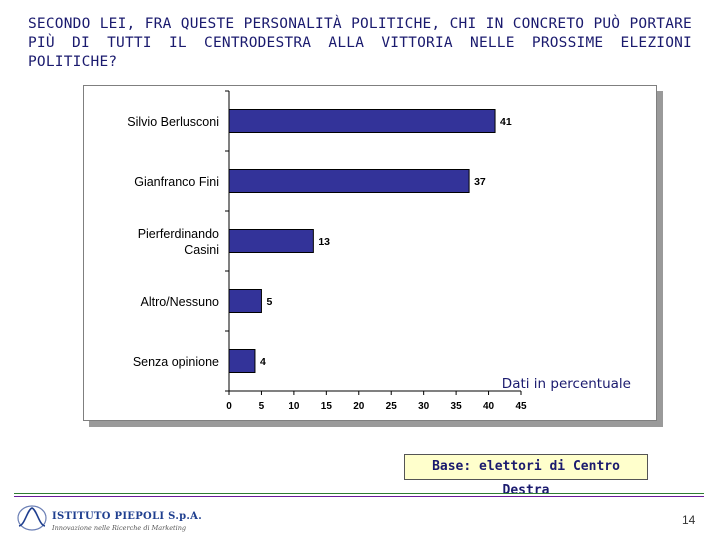 This screenshot has height=540, width=720. What do you see at coordinates (521, 406) in the screenshot?
I see `x-tick-label: 45` at bounding box center [521, 406].